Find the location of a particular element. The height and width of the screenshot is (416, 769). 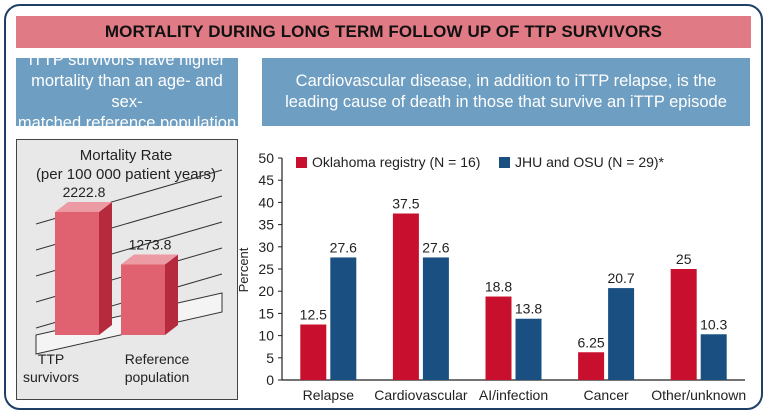

mortality-chart-subtitle: (per 100 000 patient years) is located at coordinates (126, 174).